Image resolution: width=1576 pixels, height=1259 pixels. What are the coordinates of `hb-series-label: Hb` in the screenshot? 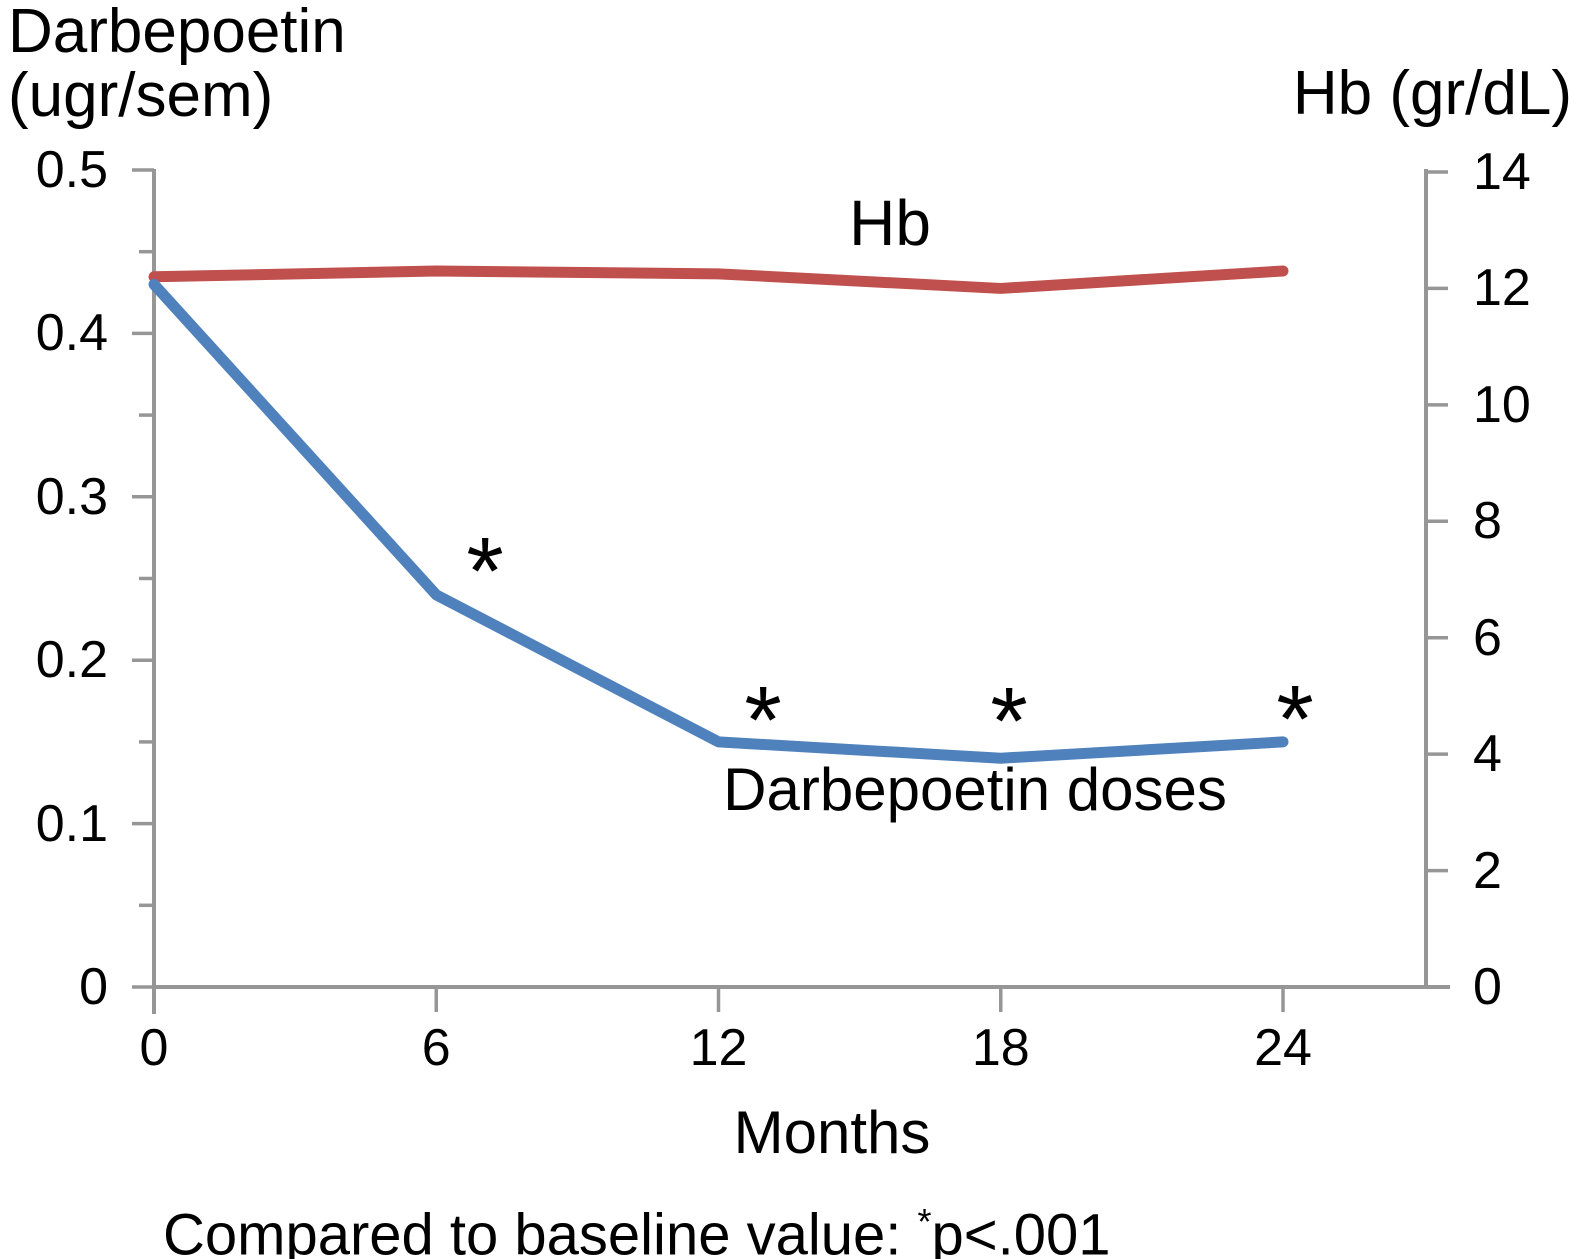 It's located at (890, 223).